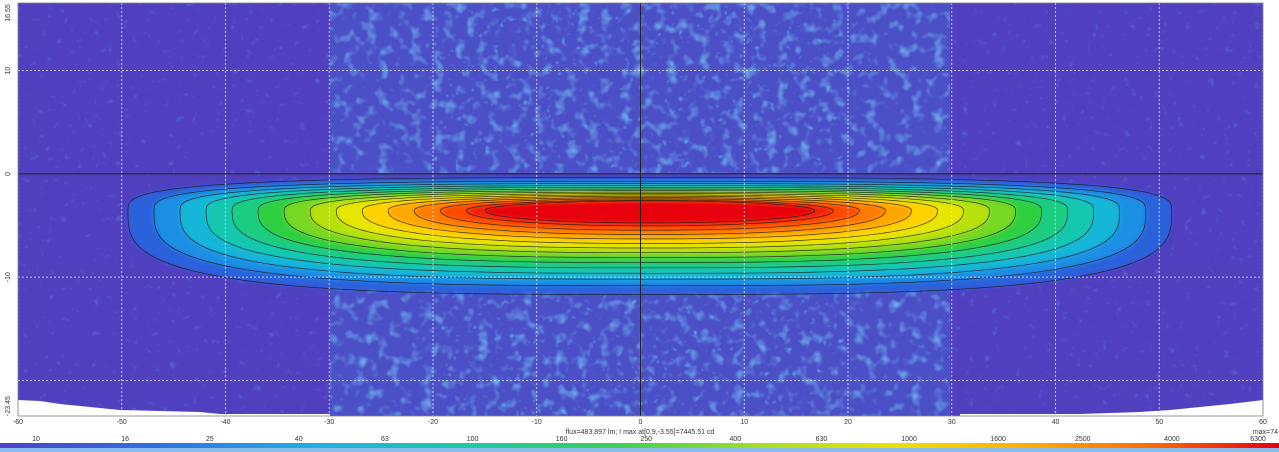 This screenshot has width=1279, height=452. I want to click on colorbar-level-label: 63, so click(385, 439).